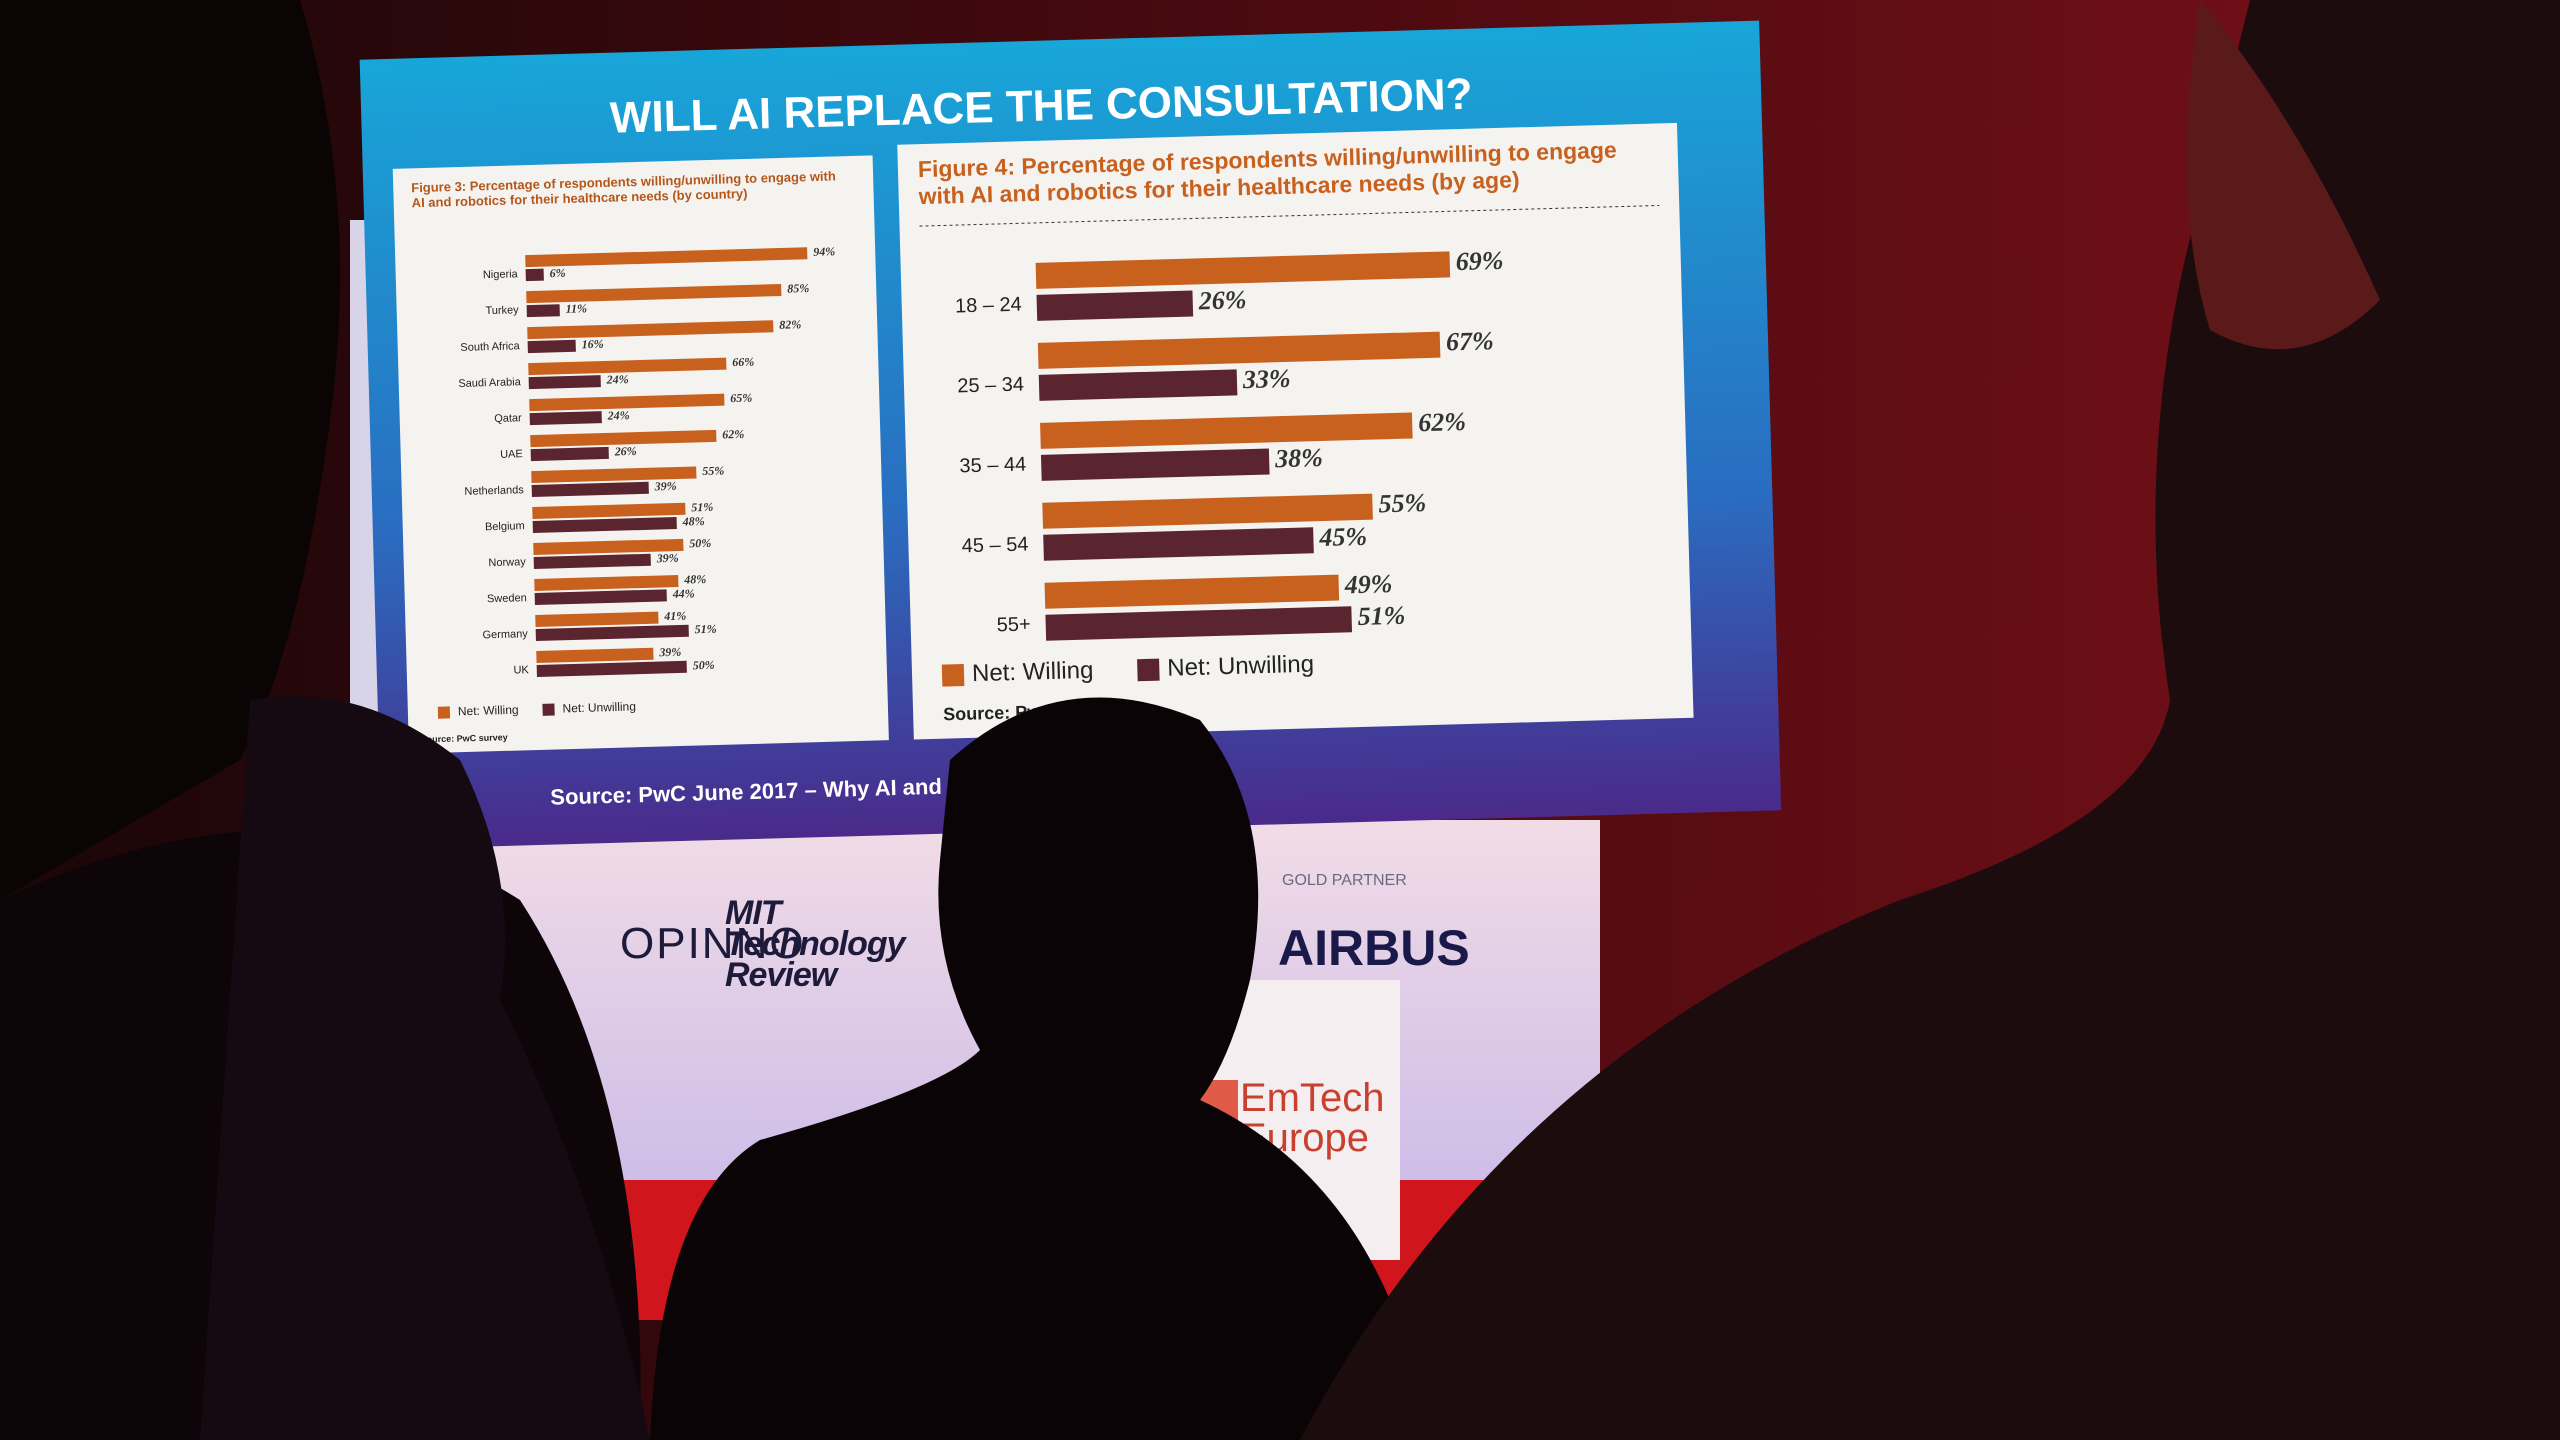 The image size is (2560, 1440). I want to click on category-label: 55+, so click(1013, 624).